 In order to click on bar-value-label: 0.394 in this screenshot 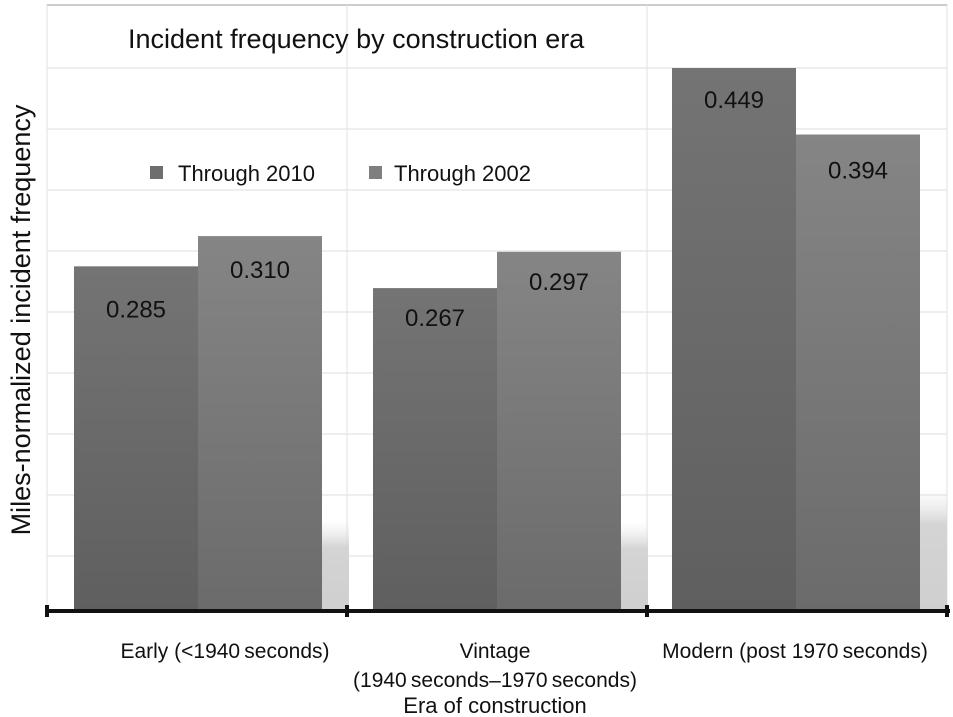, I will do `click(858, 171)`.